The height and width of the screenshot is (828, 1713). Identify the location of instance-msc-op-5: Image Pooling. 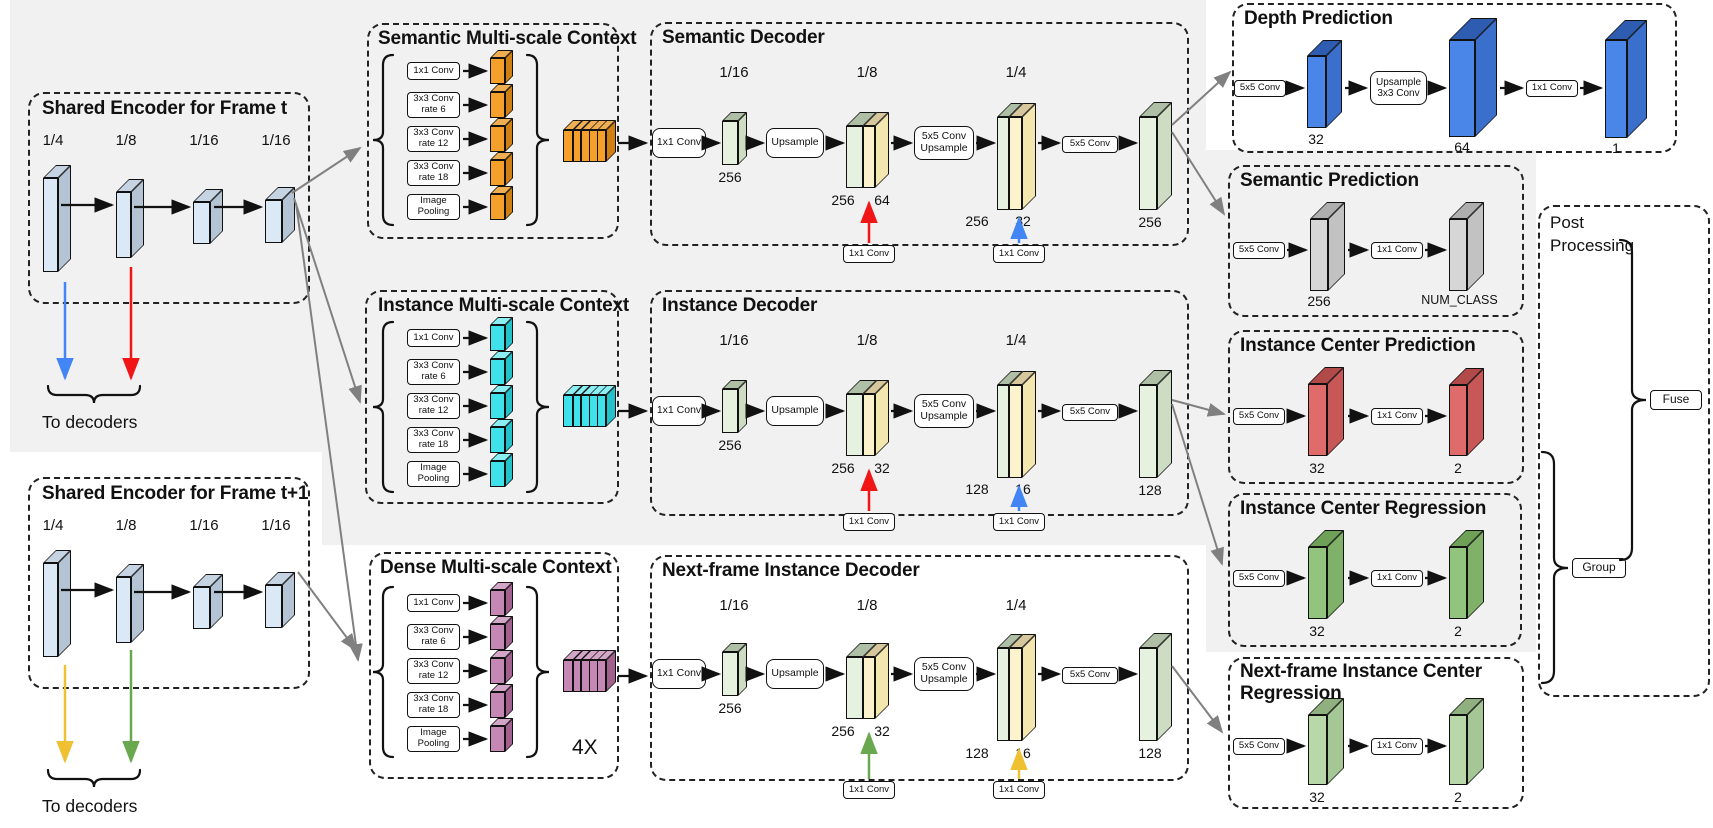
(433, 474).